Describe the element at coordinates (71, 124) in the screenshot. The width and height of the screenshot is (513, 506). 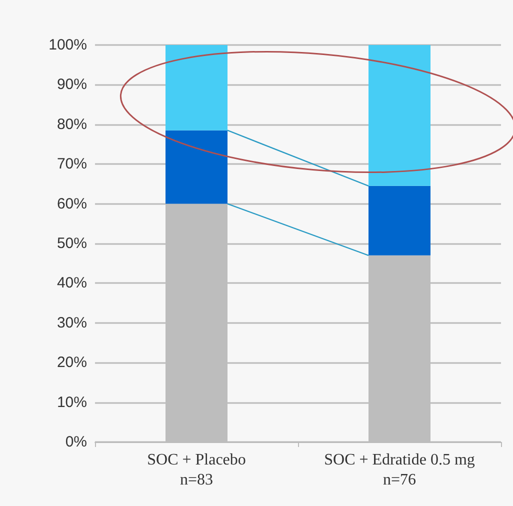
I see `y-tick-label: 80%` at that location.